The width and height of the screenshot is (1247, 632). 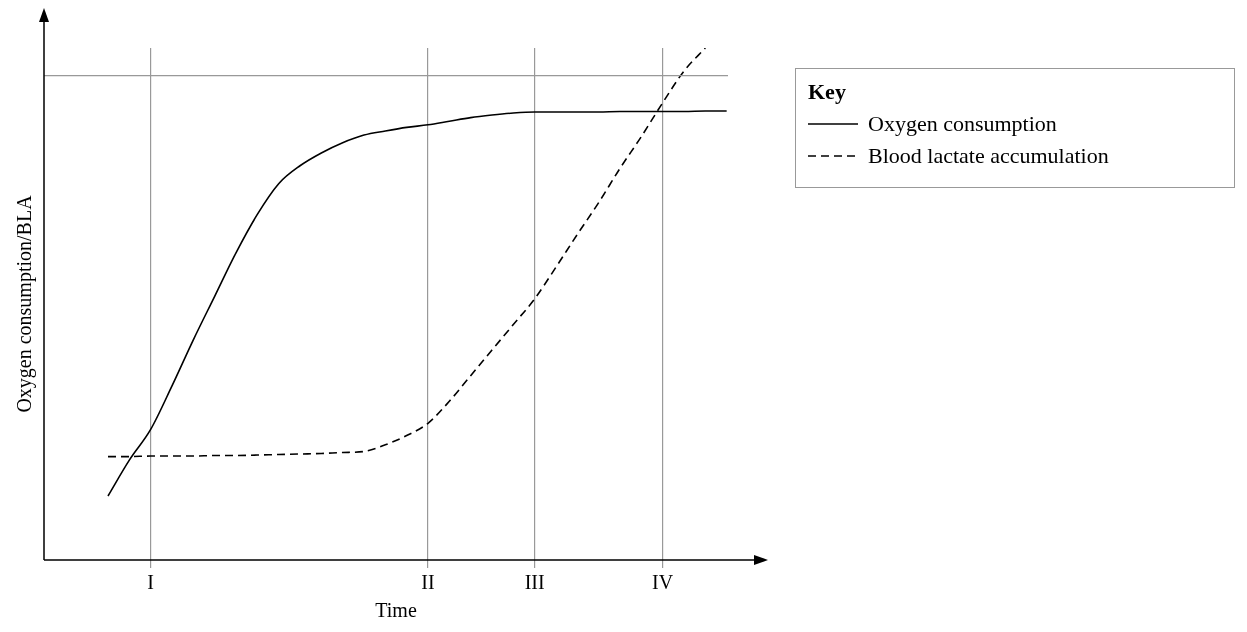 What do you see at coordinates (534, 582) in the screenshot?
I see `x-tick-label: III` at bounding box center [534, 582].